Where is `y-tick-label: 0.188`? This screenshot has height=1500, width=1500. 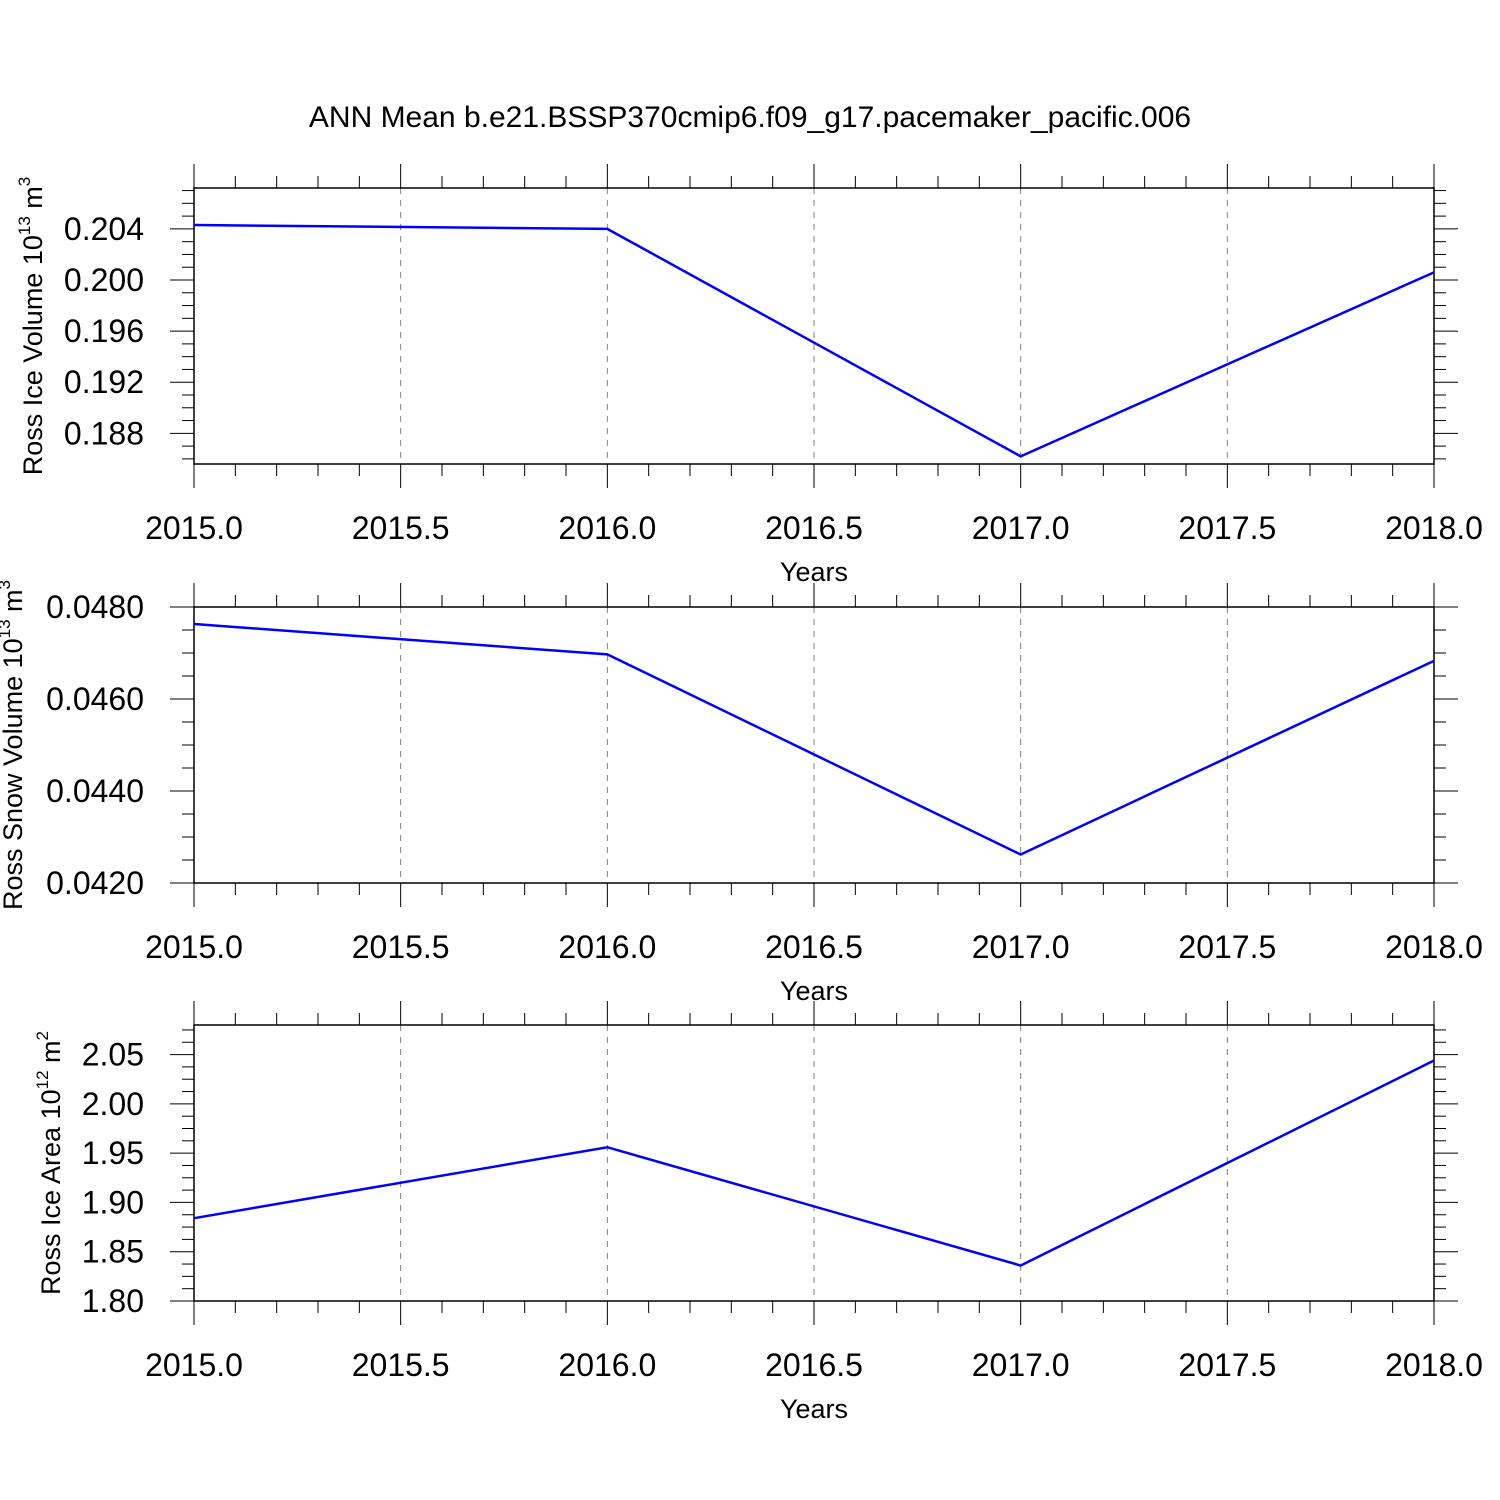
y-tick-label: 0.188 is located at coordinates (104, 433).